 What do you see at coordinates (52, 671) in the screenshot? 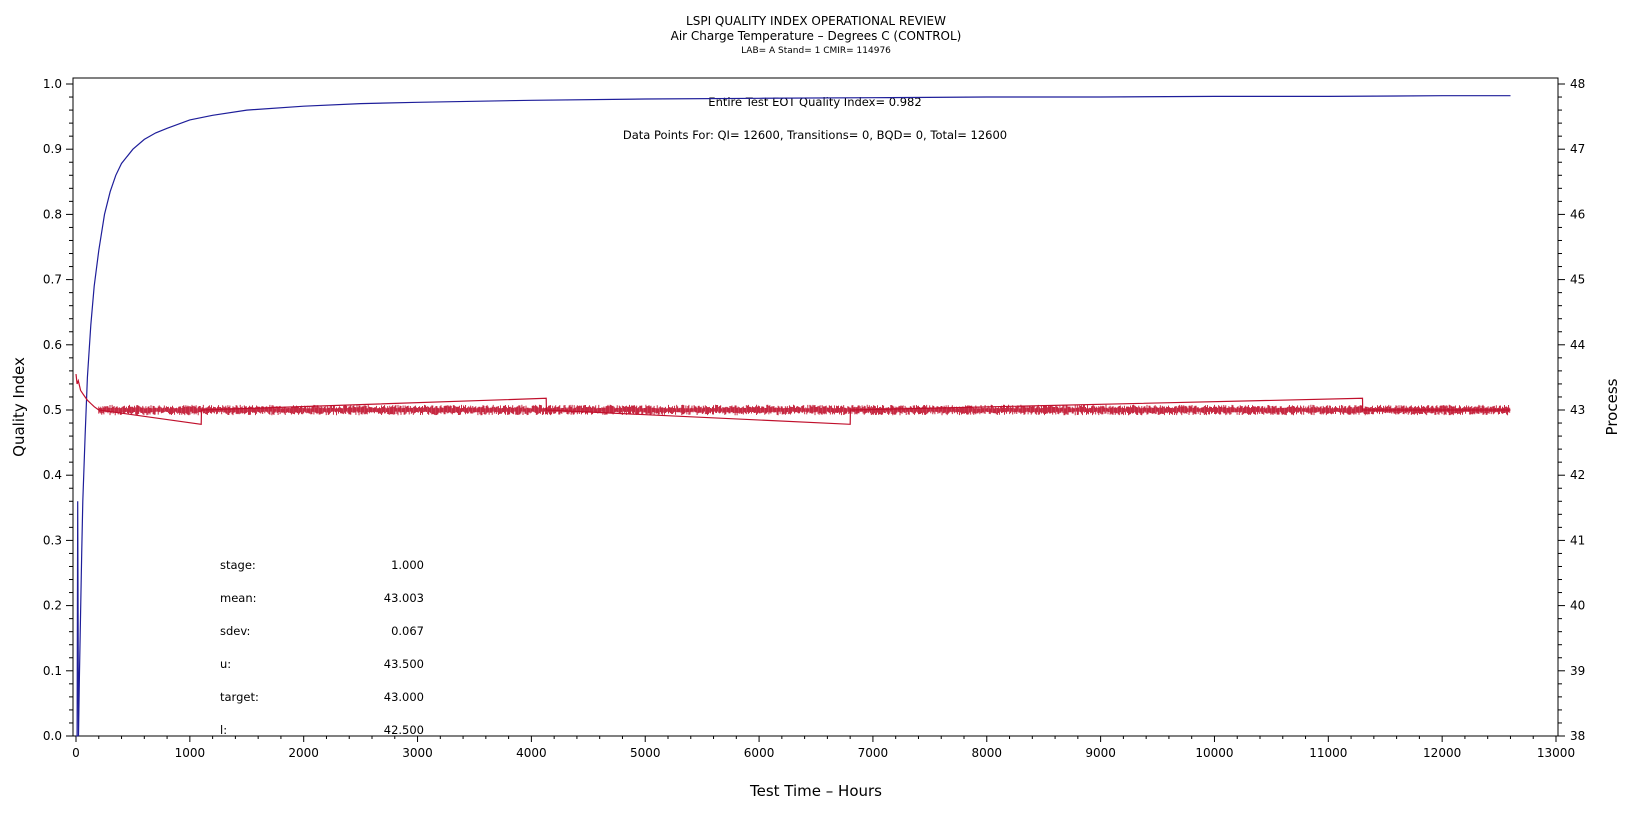
I see `y-tick-label: 0.1` at bounding box center [52, 671].